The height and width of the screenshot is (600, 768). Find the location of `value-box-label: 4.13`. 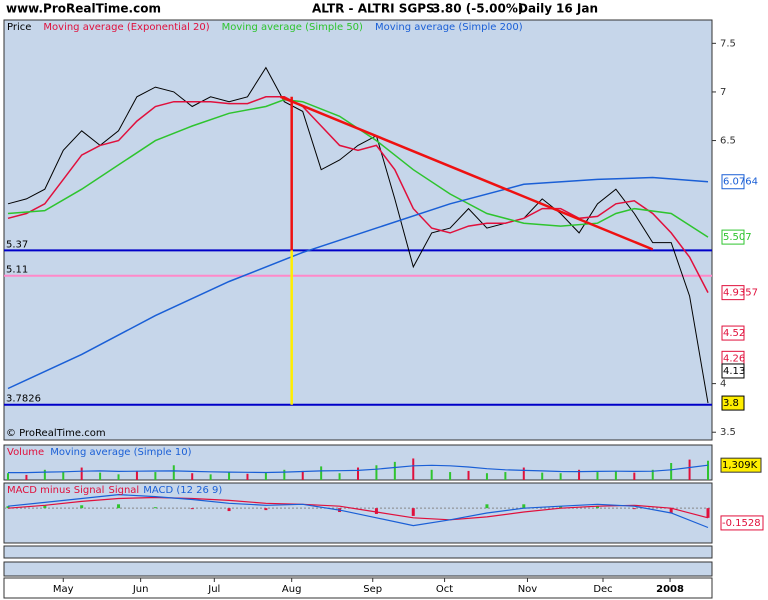

value-box-label: 4.13 is located at coordinates (734, 371).